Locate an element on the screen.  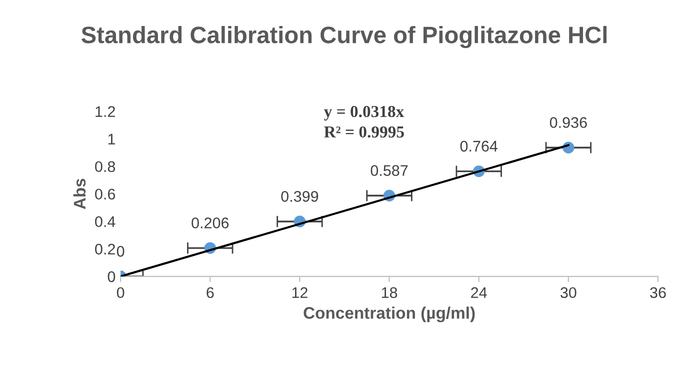
data-label: 0.764 is located at coordinates (479, 146).